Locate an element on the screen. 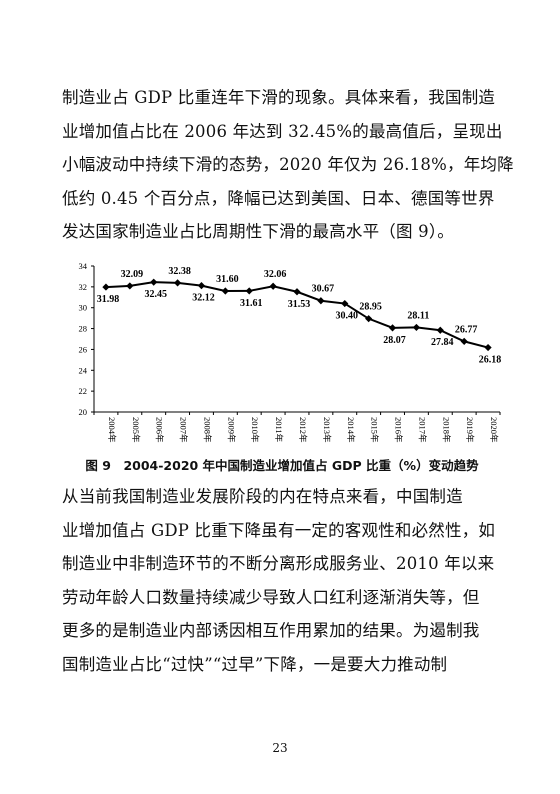  page-number: 23 is located at coordinates (280, 748).